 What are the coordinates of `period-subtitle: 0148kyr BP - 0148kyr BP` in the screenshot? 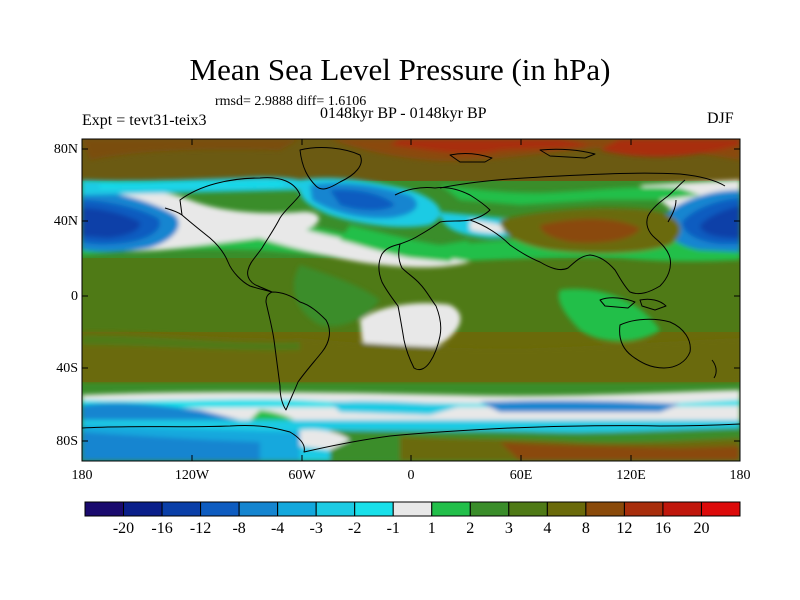 It's located at (403, 113).